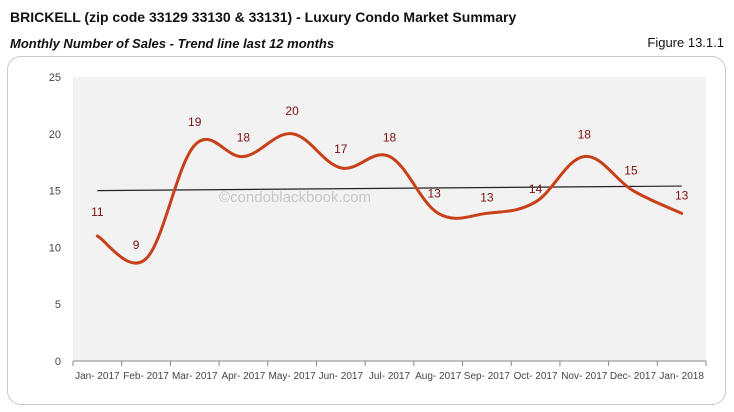 Image resolution: width=734 pixels, height=412 pixels. What do you see at coordinates (195, 122) in the screenshot?
I see `data-label: 19` at bounding box center [195, 122].